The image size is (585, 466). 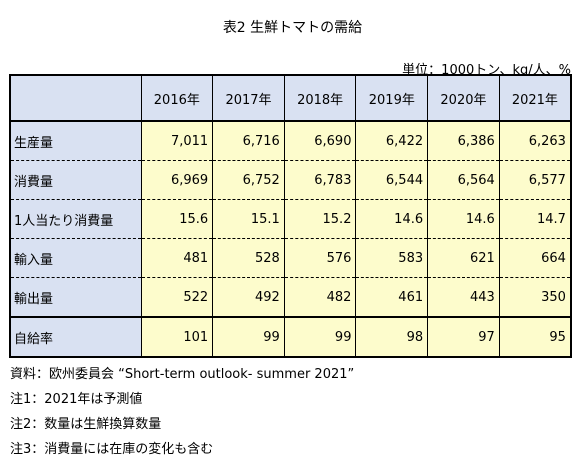 I want to click on table-cell: 492, so click(x=248, y=297).